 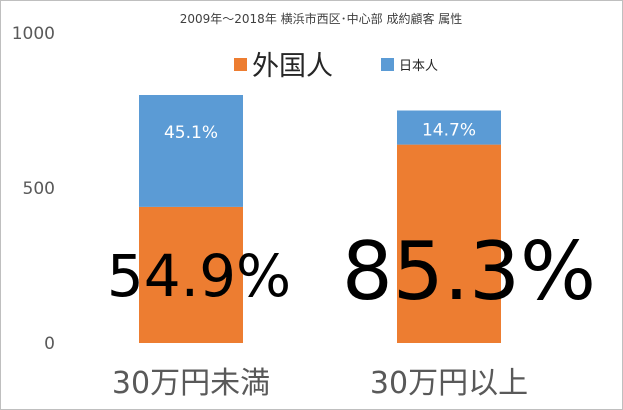 What do you see at coordinates (449, 131) in the screenshot?
I see `data-label-japanese: 14.7%` at bounding box center [449, 131].